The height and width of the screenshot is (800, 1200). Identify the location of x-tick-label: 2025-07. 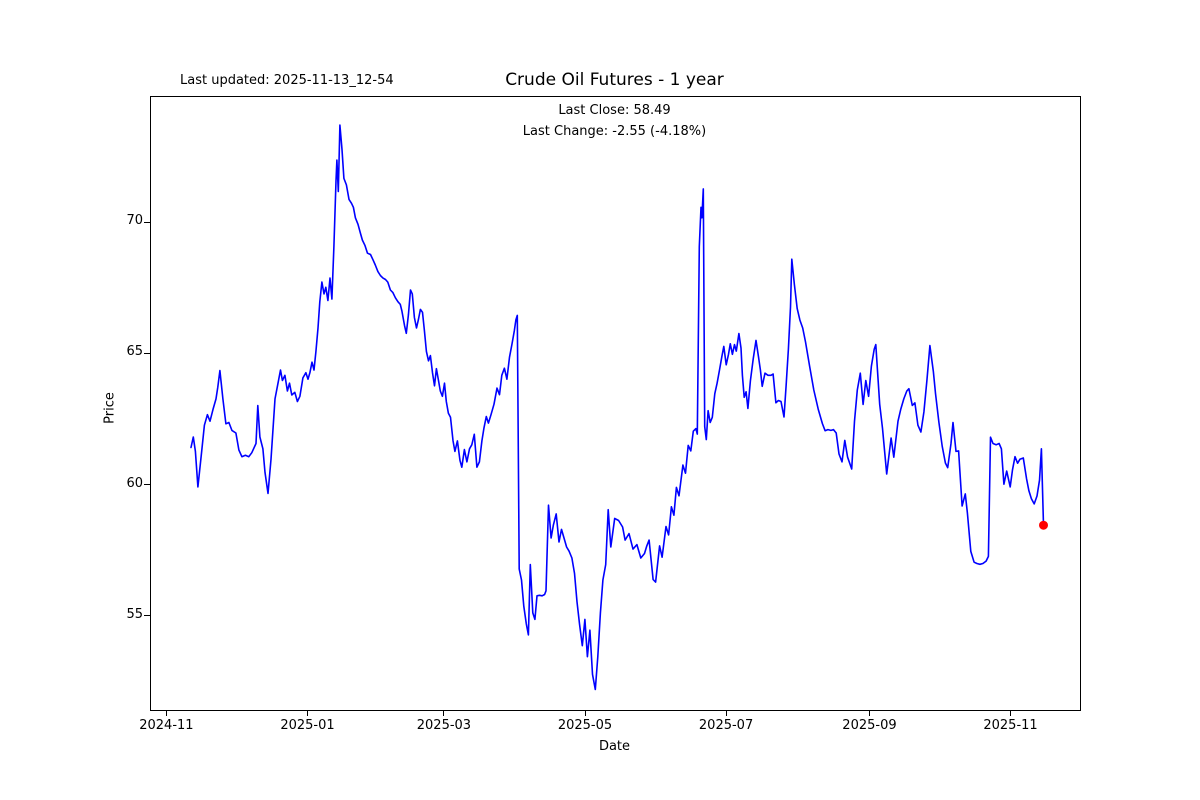
(726, 725).